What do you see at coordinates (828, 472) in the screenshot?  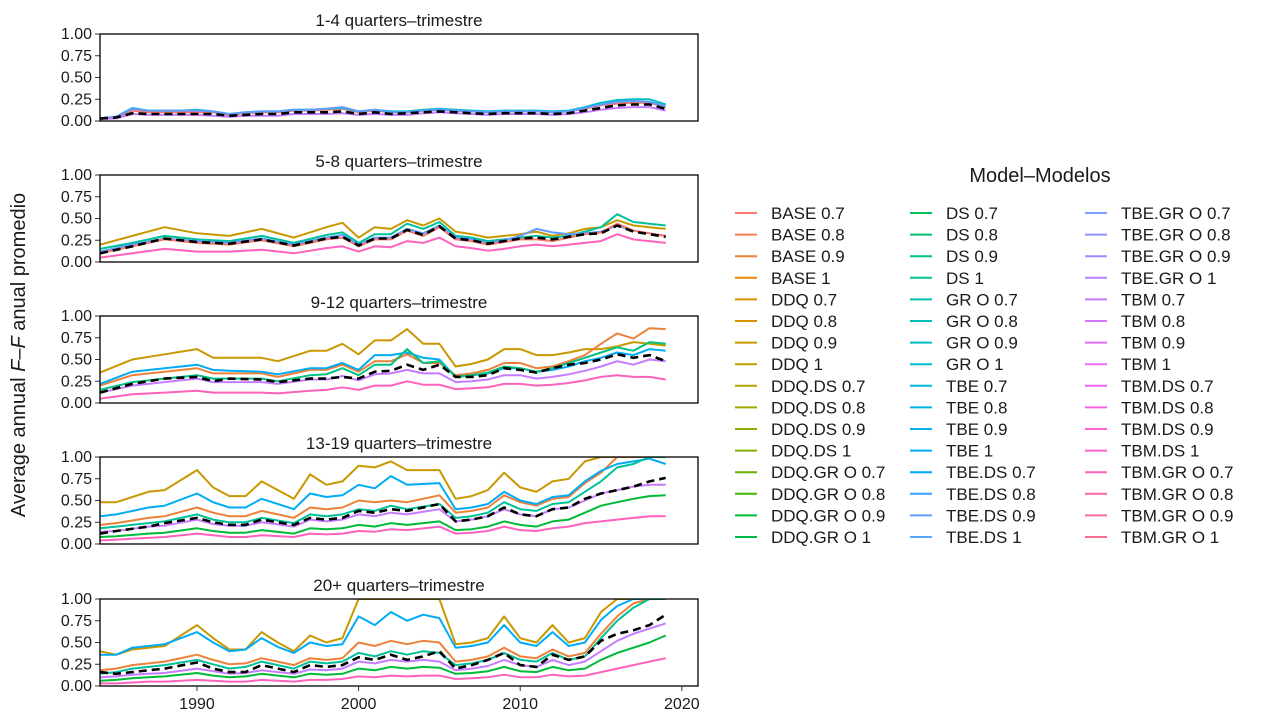 I see `legend-label: DDQ.GR O 0.7` at bounding box center [828, 472].